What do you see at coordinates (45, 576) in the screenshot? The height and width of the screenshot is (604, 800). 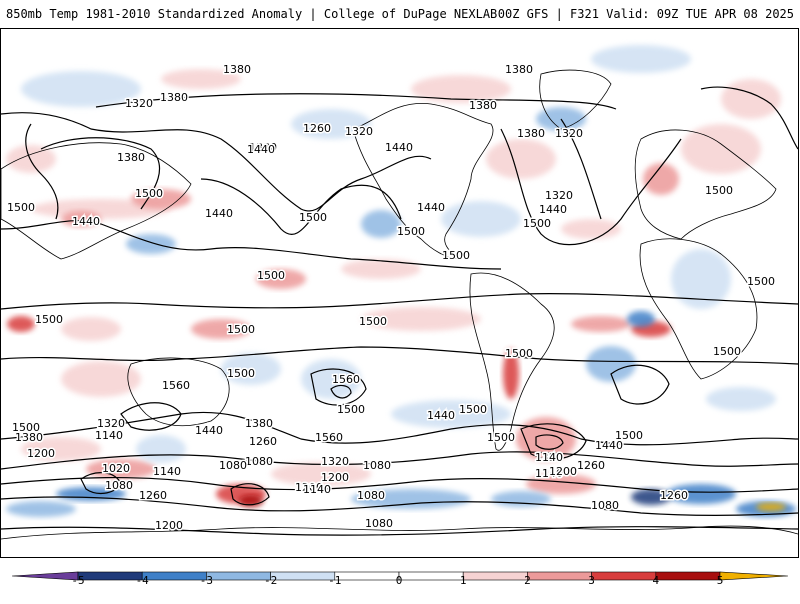 I see `colorbar-arrow-low` at bounding box center [45, 576].